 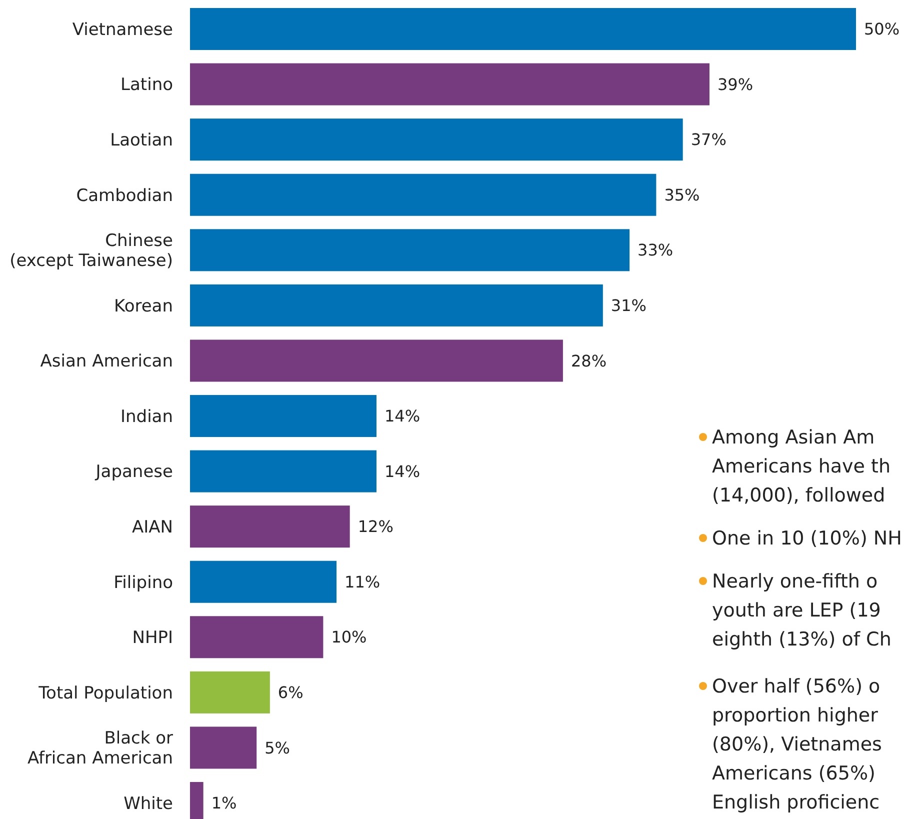 What do you see at coordinates (802, 610) in the screenshot?
I see `annotation: Nearly one-fifth o youth are LEP (19 eighth (13%) of Ch` at bounding box center [802, 610].